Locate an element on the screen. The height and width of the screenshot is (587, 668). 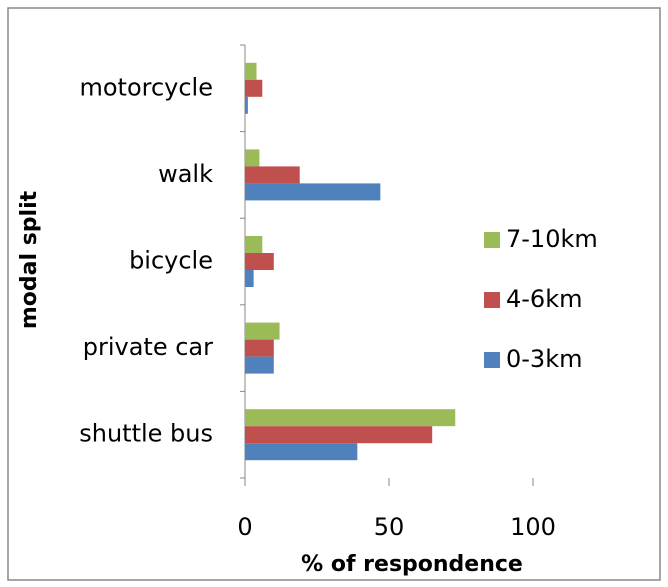
x-tick-label: 100 is located at coordinates (533, 527).